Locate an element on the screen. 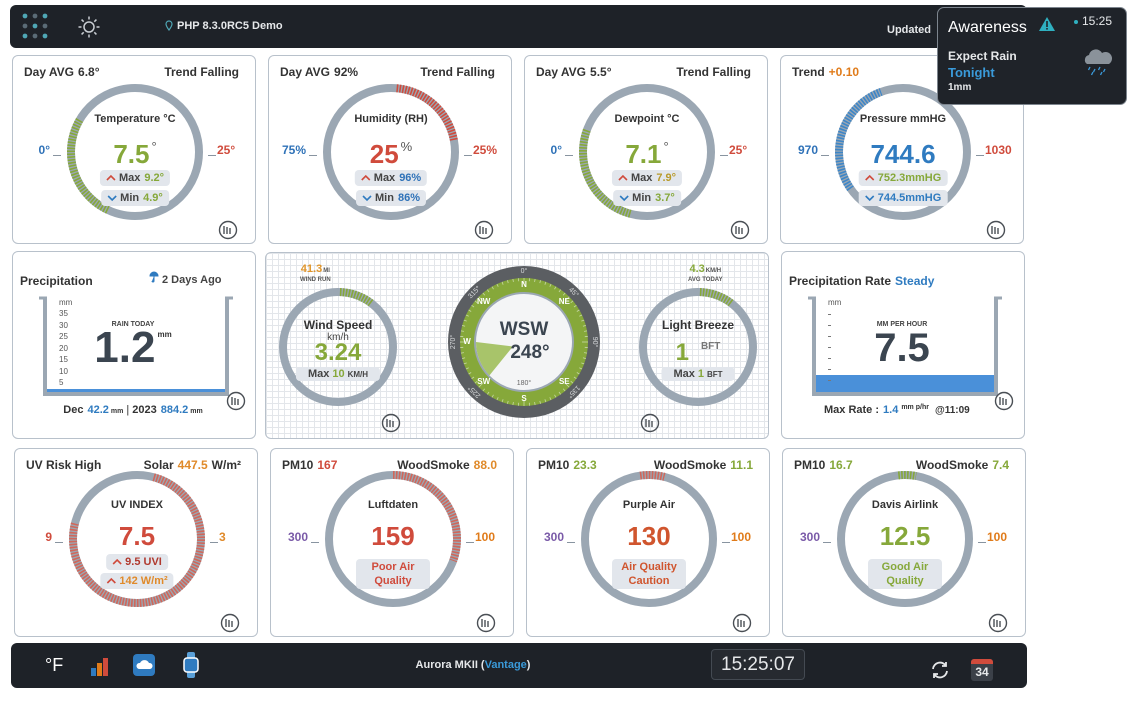 This screenshot has width=1131, height=705. card-top-right: Trend Falling is located at coordinates (201, 72).